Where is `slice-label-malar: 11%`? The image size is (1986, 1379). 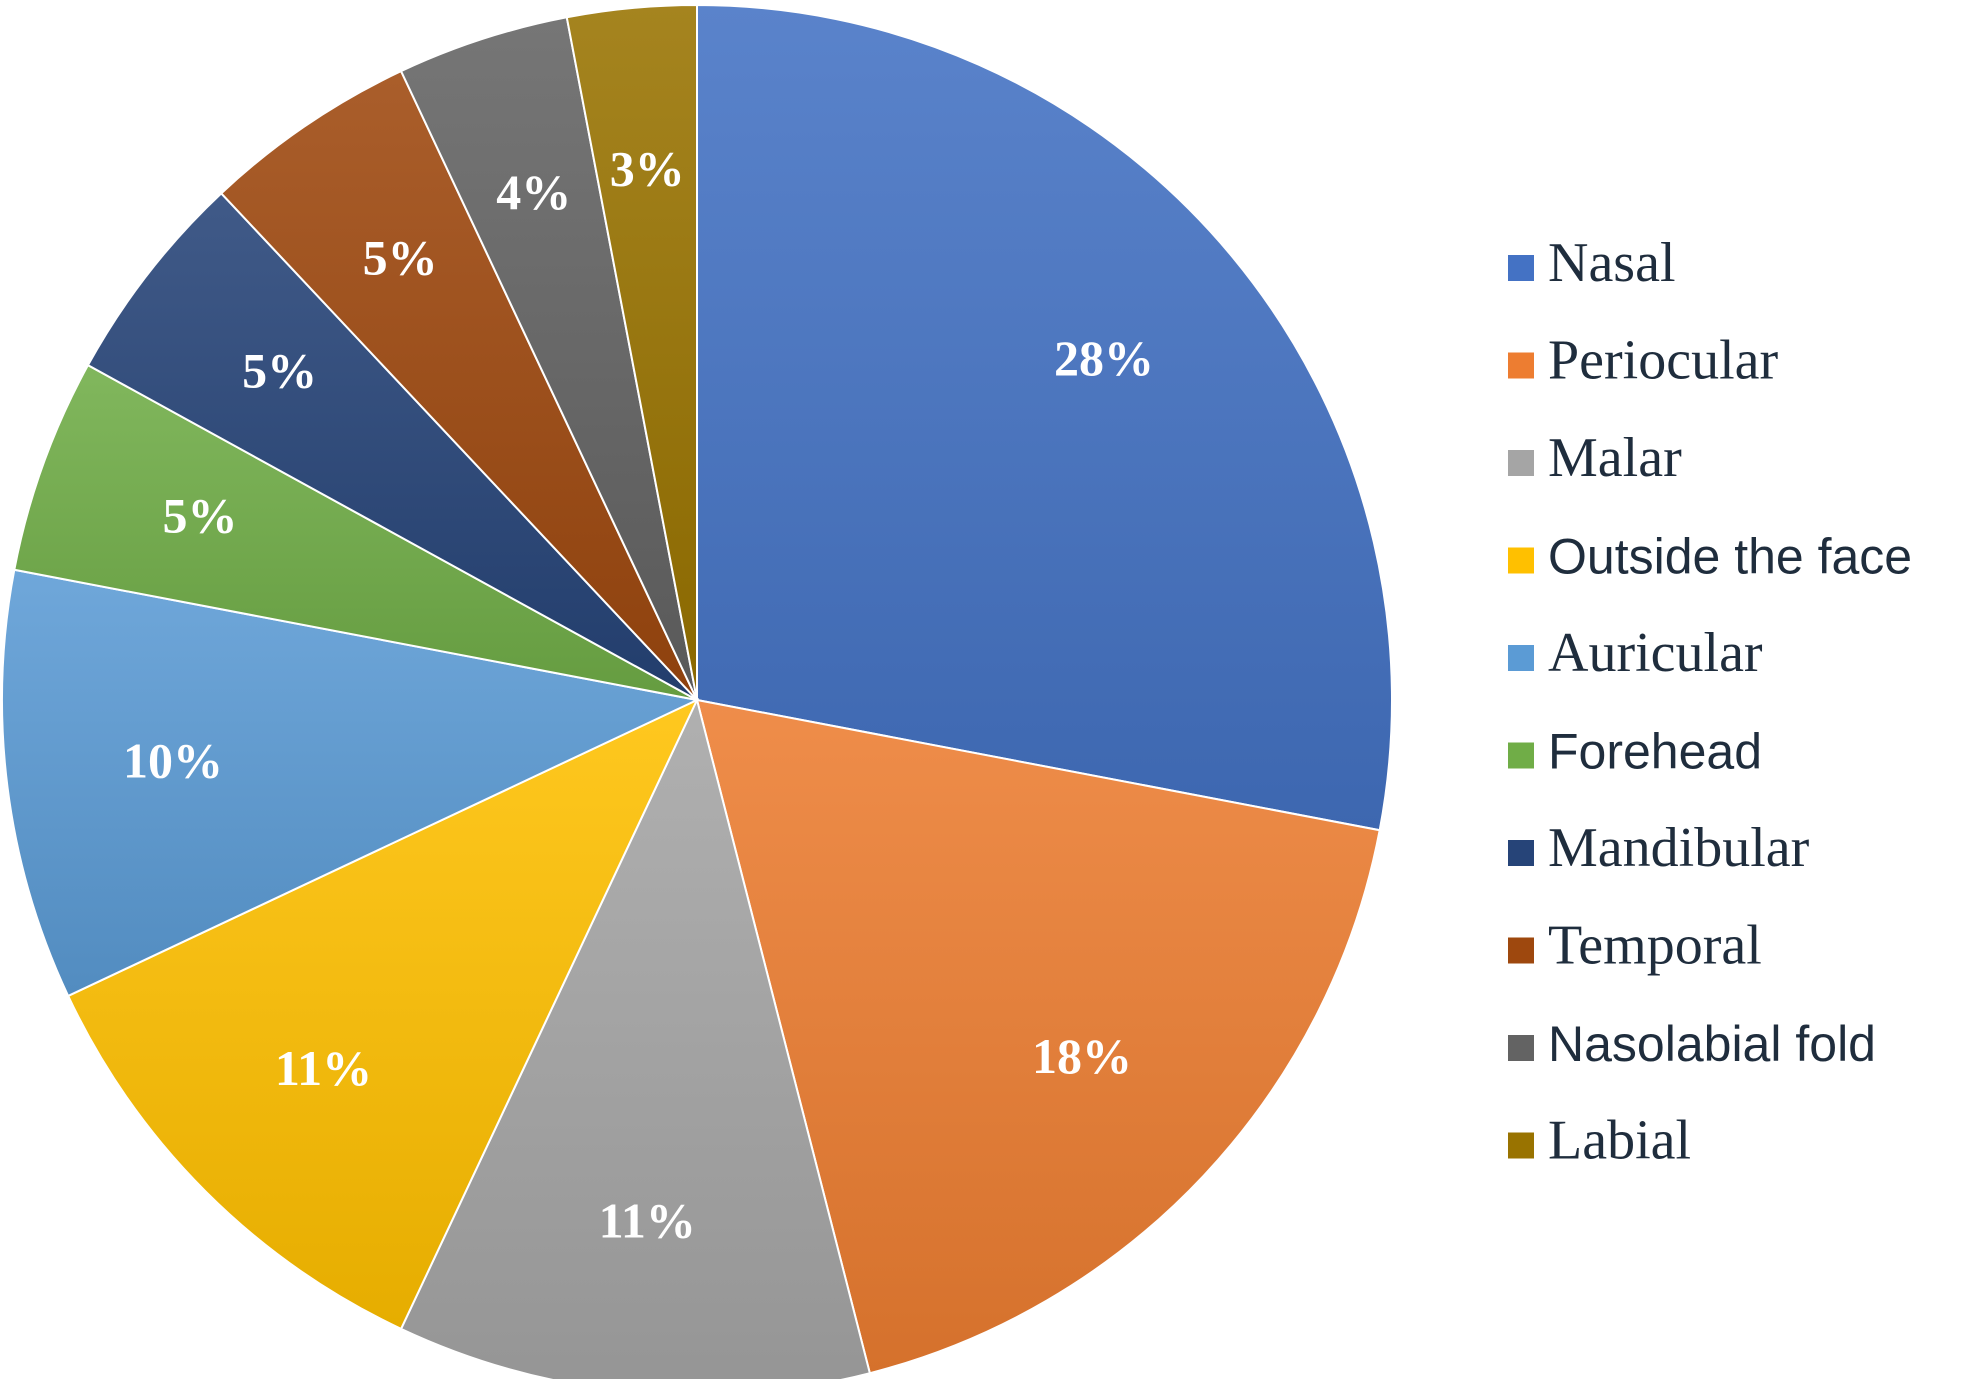
slice-label-malar: 11% is located at coordinates (647, 1220).